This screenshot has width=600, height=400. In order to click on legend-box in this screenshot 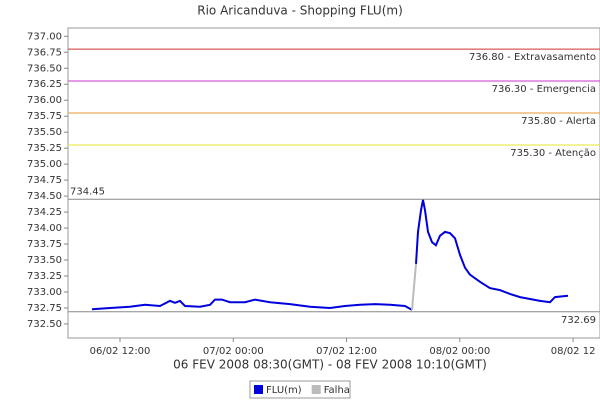, I will do `click(300, 389)`.